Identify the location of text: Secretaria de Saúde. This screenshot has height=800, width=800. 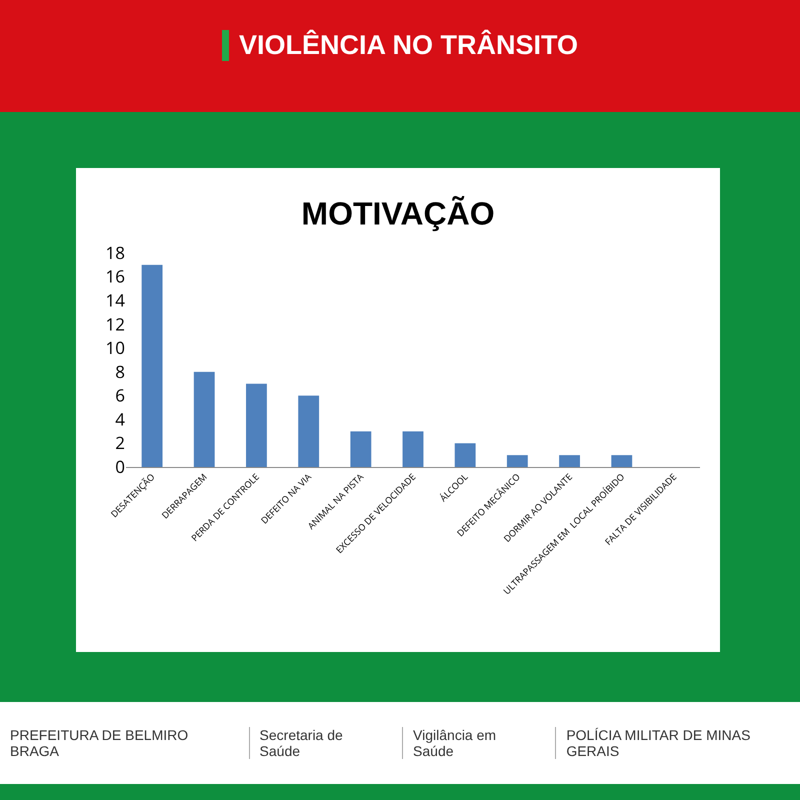
(318, 743).